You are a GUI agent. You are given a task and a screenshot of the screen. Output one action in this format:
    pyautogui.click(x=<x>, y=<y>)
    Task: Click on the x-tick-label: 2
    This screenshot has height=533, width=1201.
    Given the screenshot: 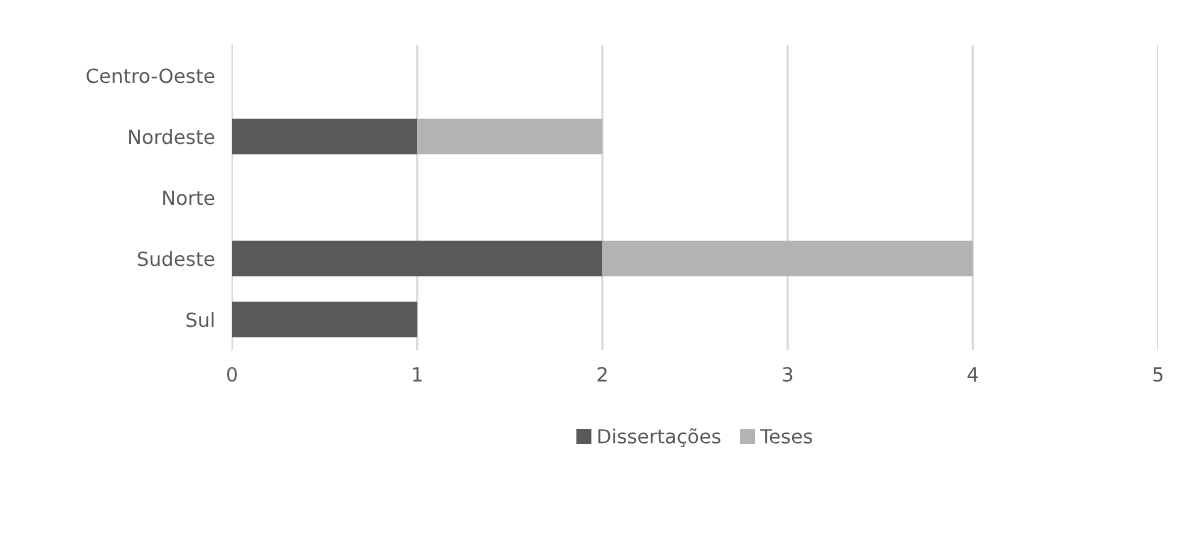 What is the action you would take?
    pyautogui.click(x=602, y=374)
    